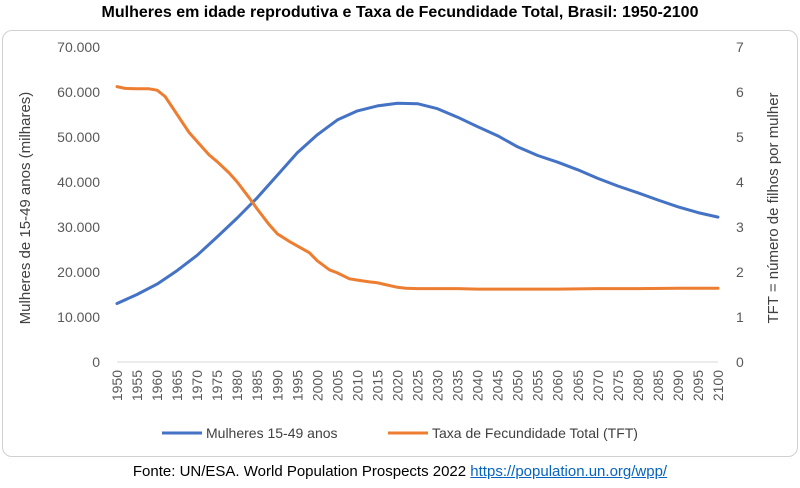 The height and width of the screenshot is (488, 800). Describe the element at coordinates (137, 385) in the screenshot. I see `x-tick-label: 1955` at that location.